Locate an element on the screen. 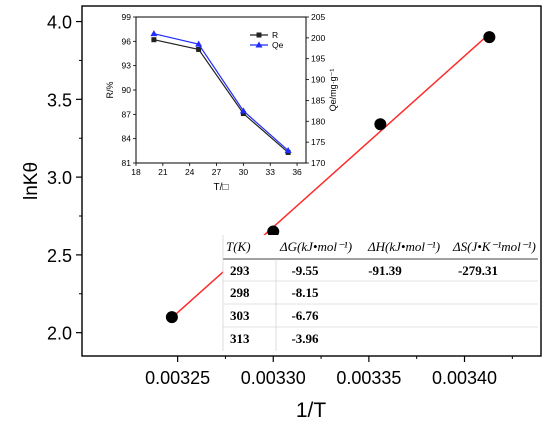 The height and width of the screenshot is (428, 550). main-y-axis-label: lnKθ is located at coordinates (31, 181).